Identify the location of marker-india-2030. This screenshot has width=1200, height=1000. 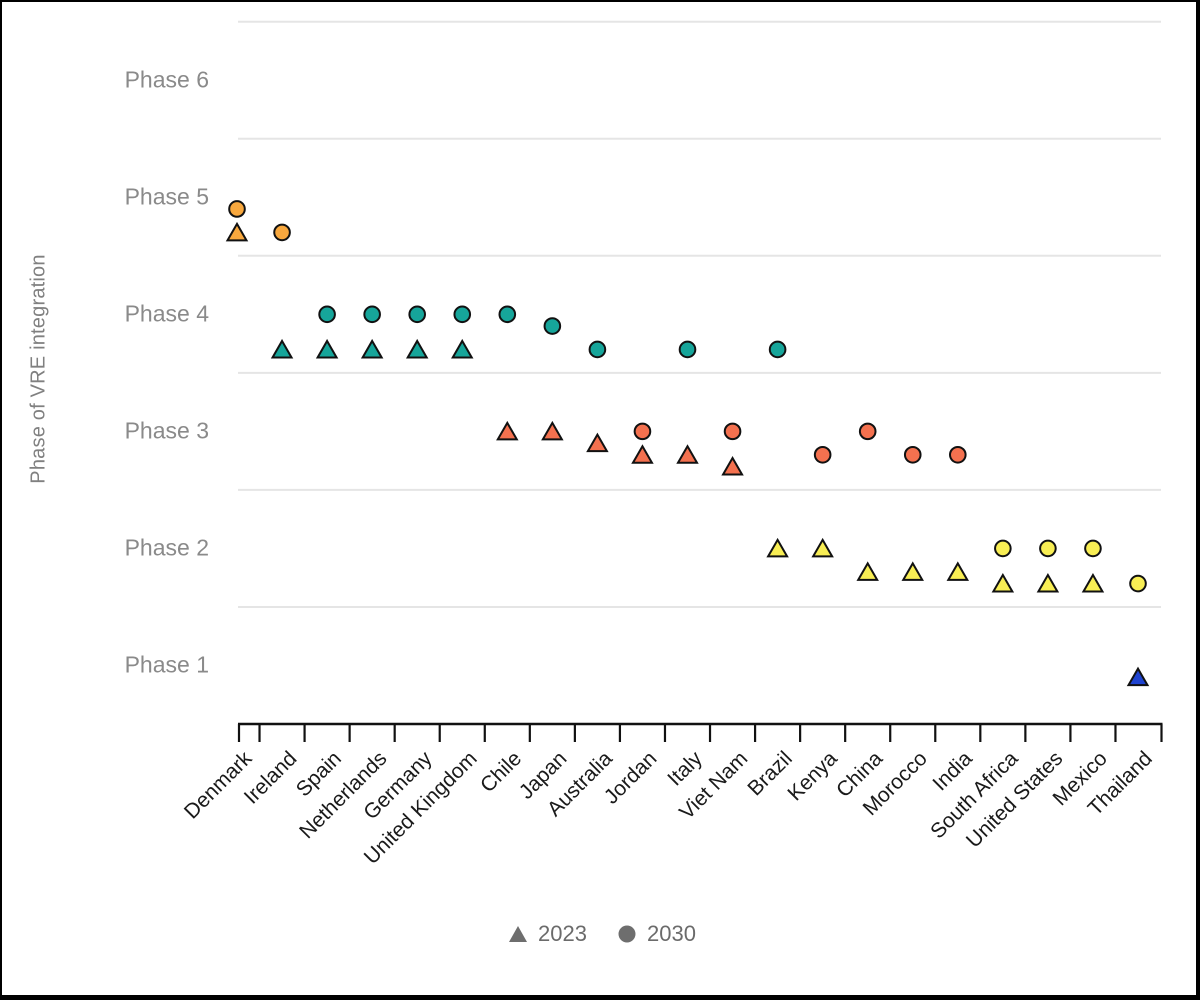
(958, 454).